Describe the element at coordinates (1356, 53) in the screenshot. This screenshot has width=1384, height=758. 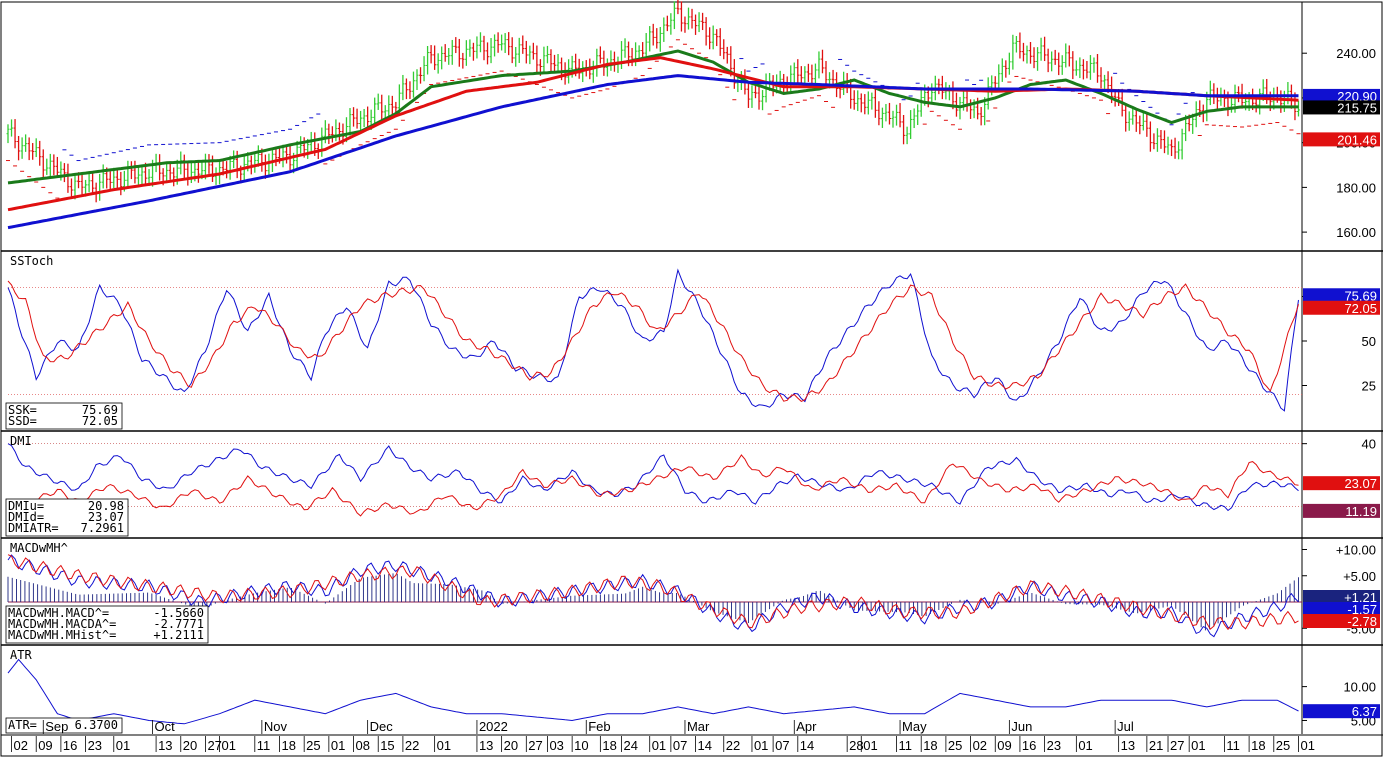
I see `y-tick-label: 240.00` at that location.